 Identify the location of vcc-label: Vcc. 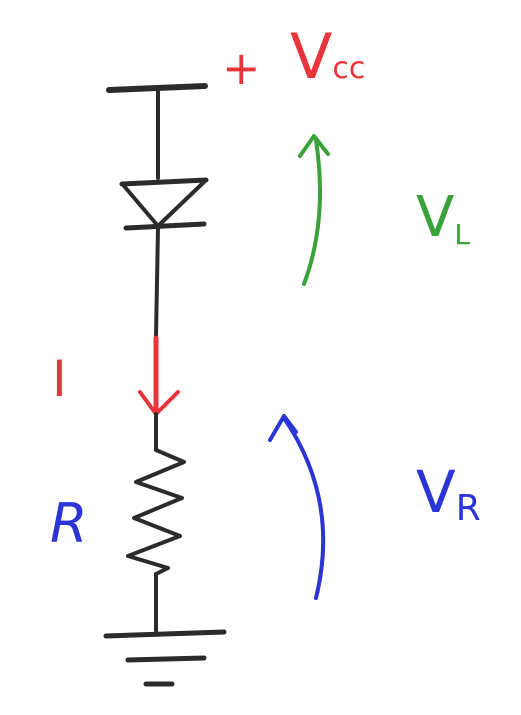
(327, 56).